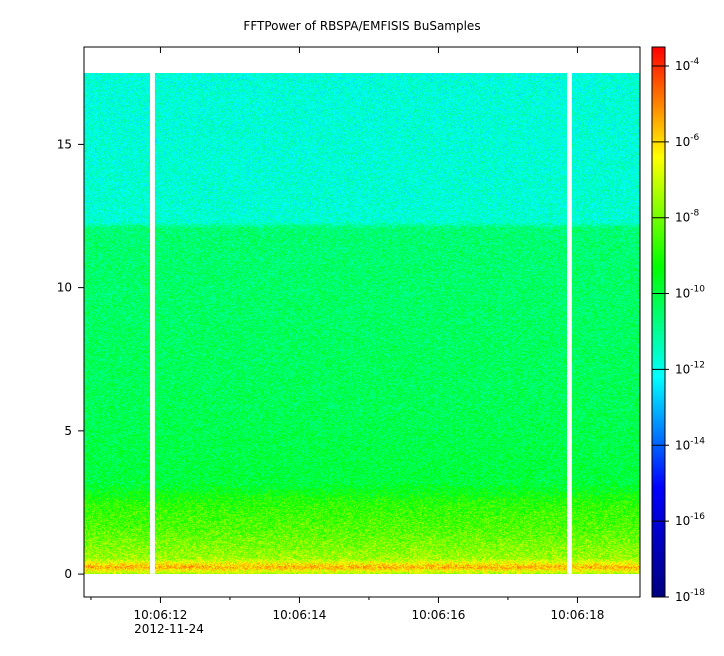 The image size is (724, 656). What do you see at coordinates (68, 431) in the screenshot?
I see `y-tick-label: 5` at bounding box center [68, 431].